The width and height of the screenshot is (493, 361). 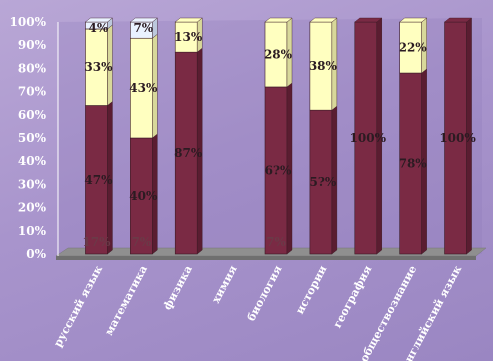 What do you see at coordinates (278, 54) in the screenshot?
I see `data-label: 28%` at bounding box center [278, 54].